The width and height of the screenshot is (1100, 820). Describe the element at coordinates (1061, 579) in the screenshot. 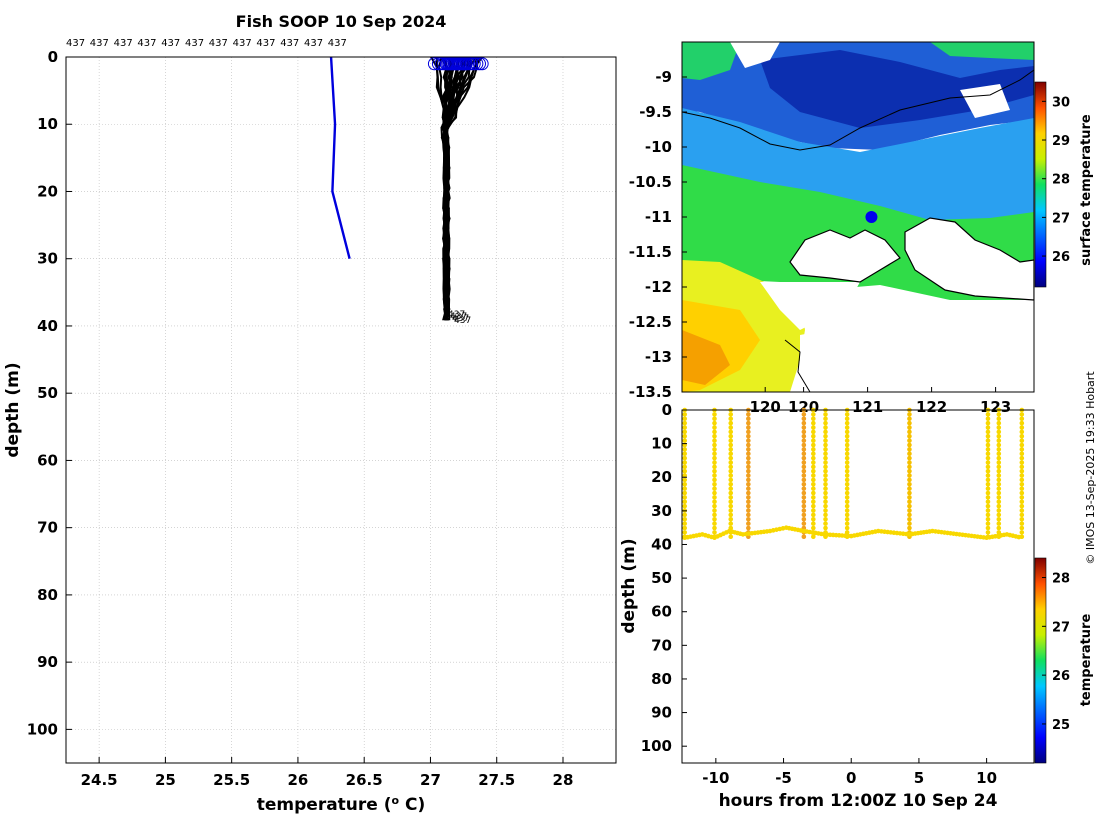

I see `colorbar-tick-label: 28` at that location.